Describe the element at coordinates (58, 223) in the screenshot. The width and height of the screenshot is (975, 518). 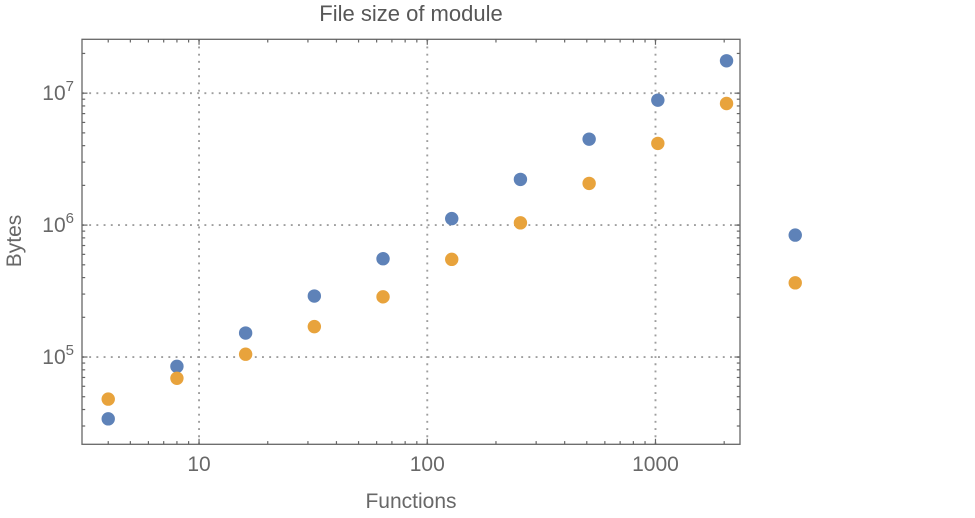
I see `y-tick-label: 10⁶` at that location.